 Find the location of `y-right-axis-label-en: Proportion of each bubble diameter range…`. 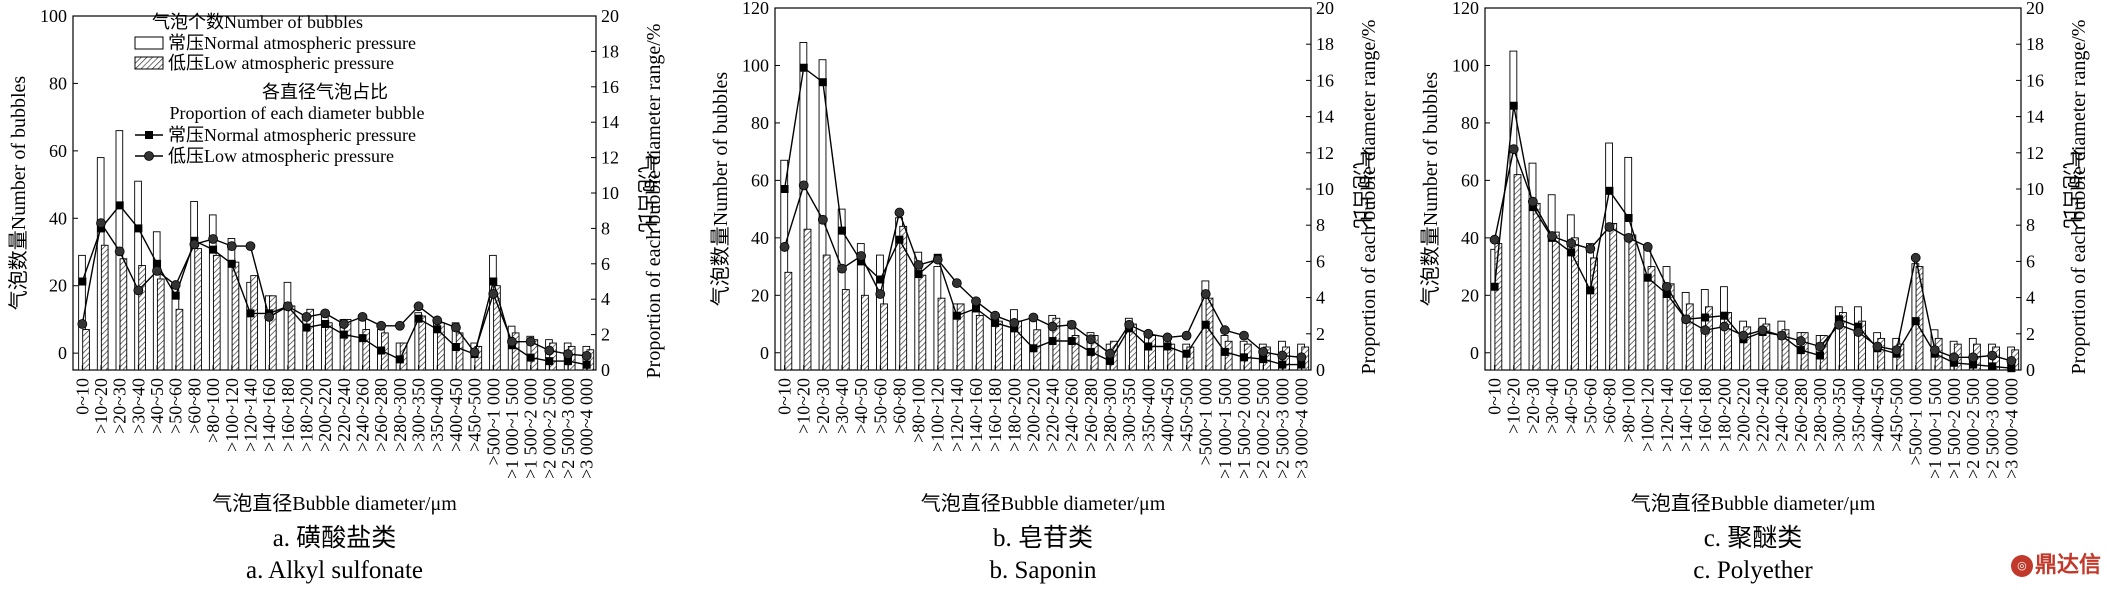

y-right-axis-label-en: Proportion of each bubble diameter range… is located at coordinates (1369, 197).